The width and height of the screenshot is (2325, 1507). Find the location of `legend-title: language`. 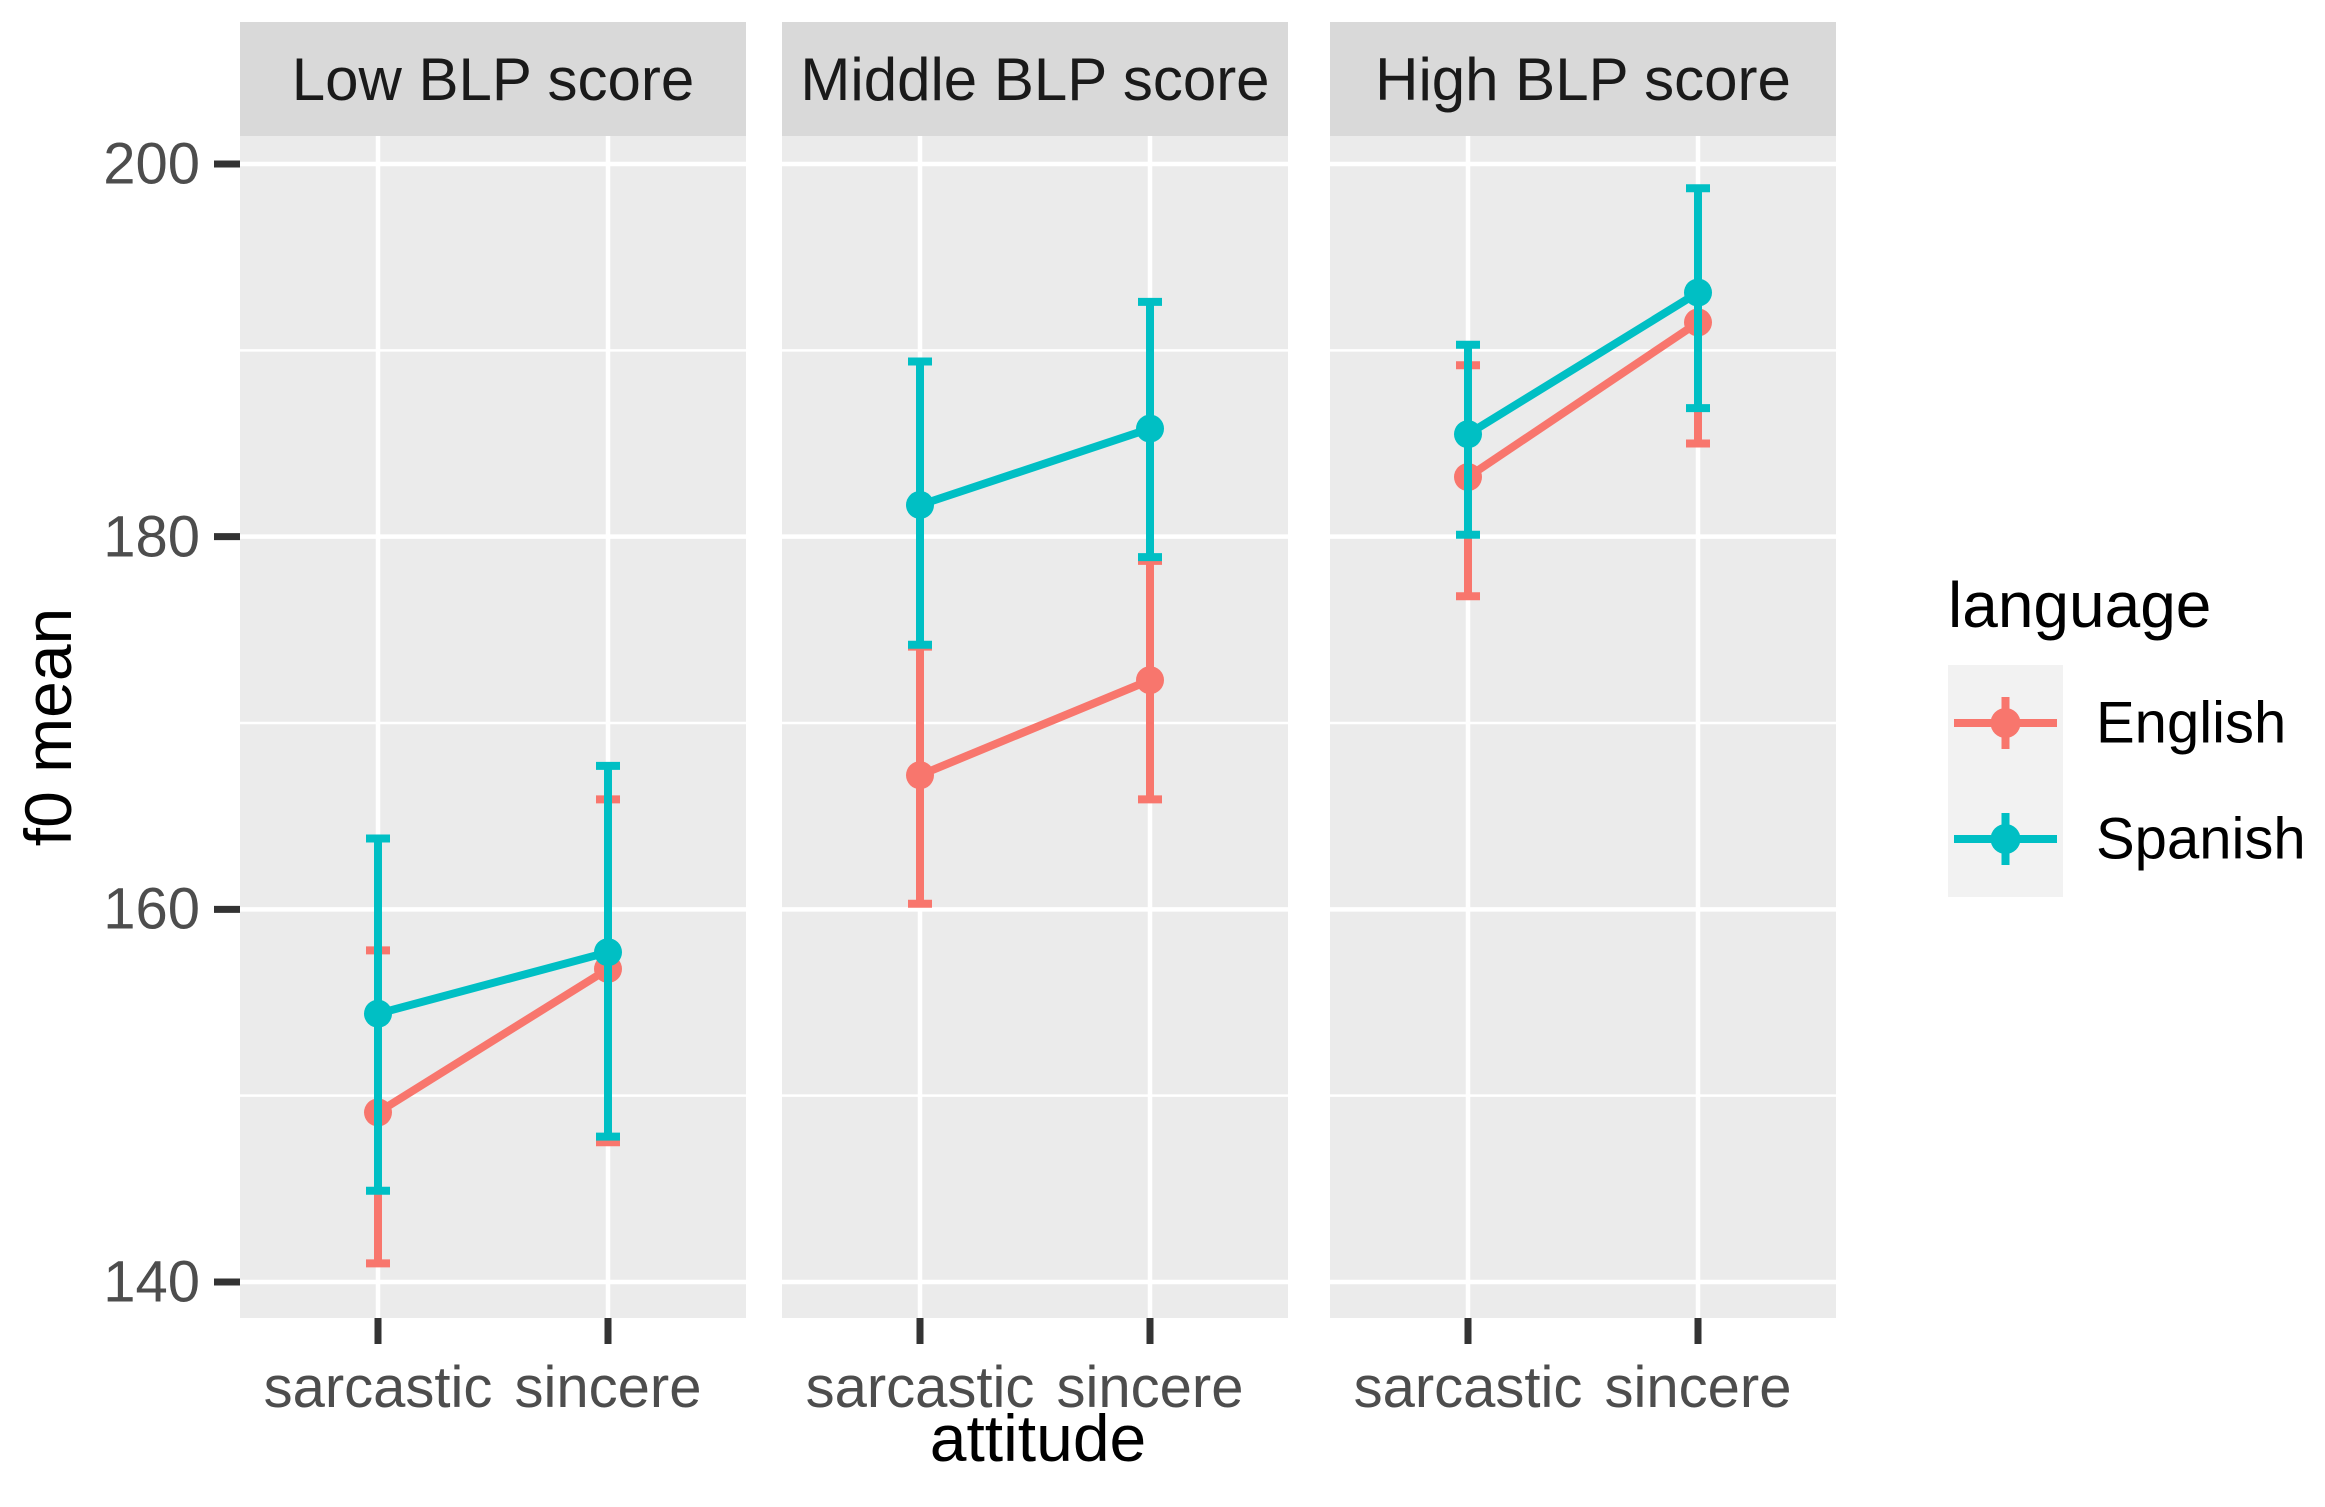

legend-title: language is located at coordinates (2080, 605).